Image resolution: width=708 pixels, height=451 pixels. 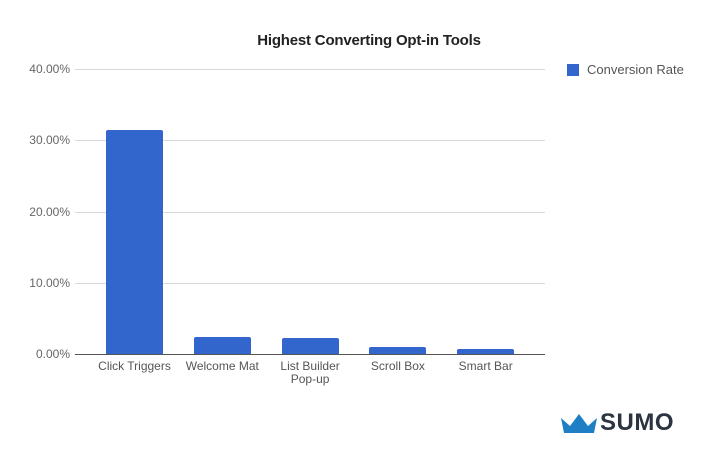 What do you see at coordinates (222, 366) in the screenshot?
I see `x-tick-label: Welcome Mat` at bounding box center [222, 366].